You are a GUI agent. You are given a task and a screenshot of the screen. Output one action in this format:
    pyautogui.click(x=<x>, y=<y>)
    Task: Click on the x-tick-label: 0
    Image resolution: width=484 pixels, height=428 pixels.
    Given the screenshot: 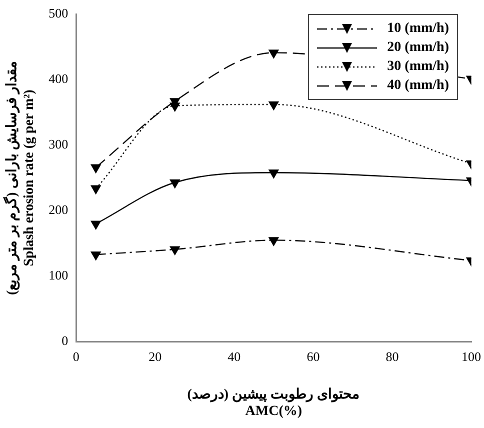 What is the action you would take?
    pyautogui.click(x=76, y=356)
    